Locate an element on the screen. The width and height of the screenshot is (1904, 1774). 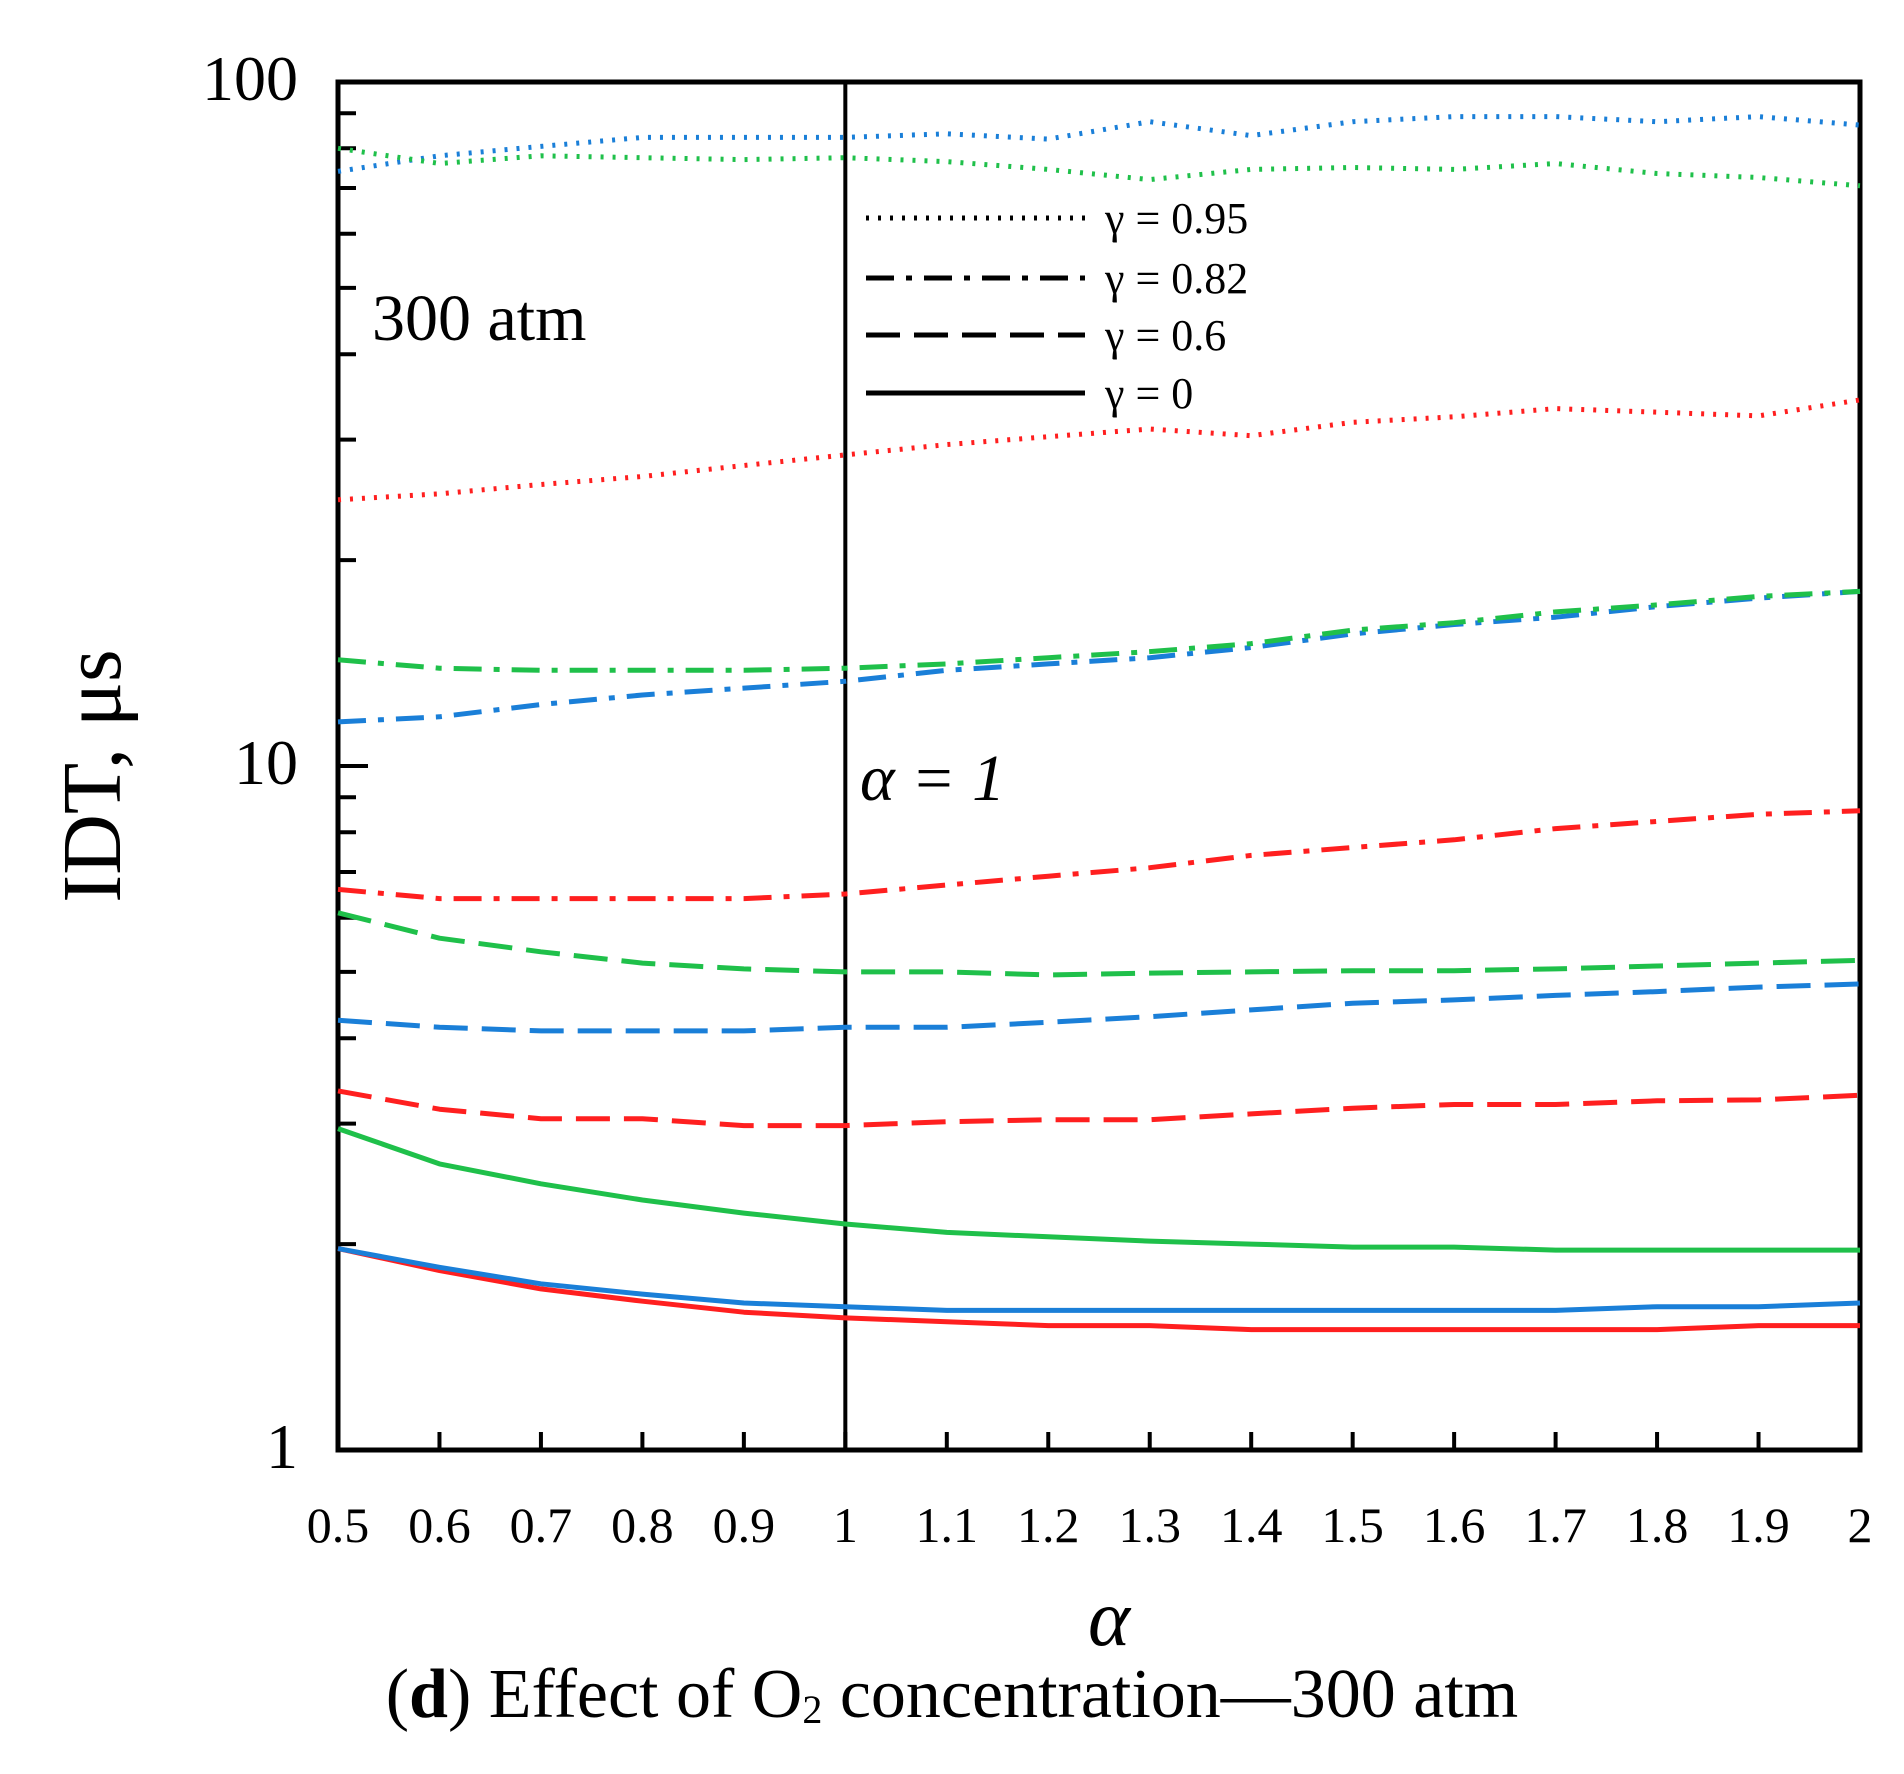
legend-label: γ = 0.6 is located at coordinates (1165, 335).